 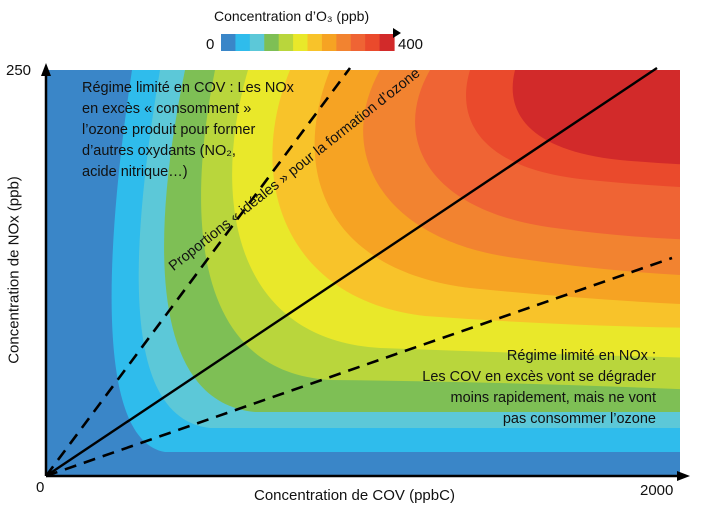 What do you see at coordinates (596, 117) in the screenshot?
I see `contour-band` at bounding box center [596, 117].